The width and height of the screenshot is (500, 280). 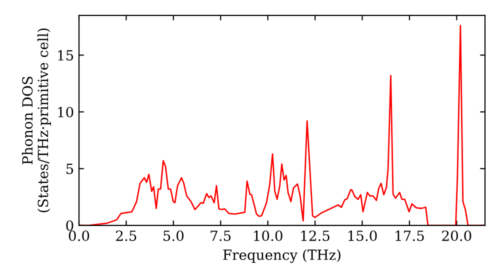 What do you see at coordinates (66, 55) in the screenshot?
I see `y-tick-label: 15` at bounding box center [66, 55].